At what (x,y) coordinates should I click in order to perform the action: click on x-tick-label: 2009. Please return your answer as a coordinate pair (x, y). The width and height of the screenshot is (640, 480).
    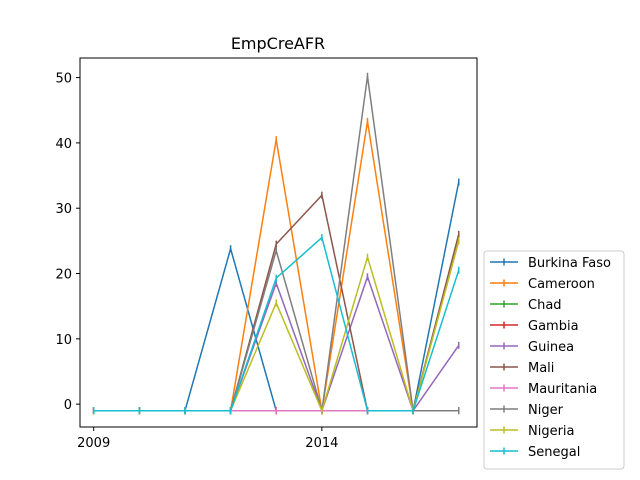
    Looking at the image, I should click on (93, 443).